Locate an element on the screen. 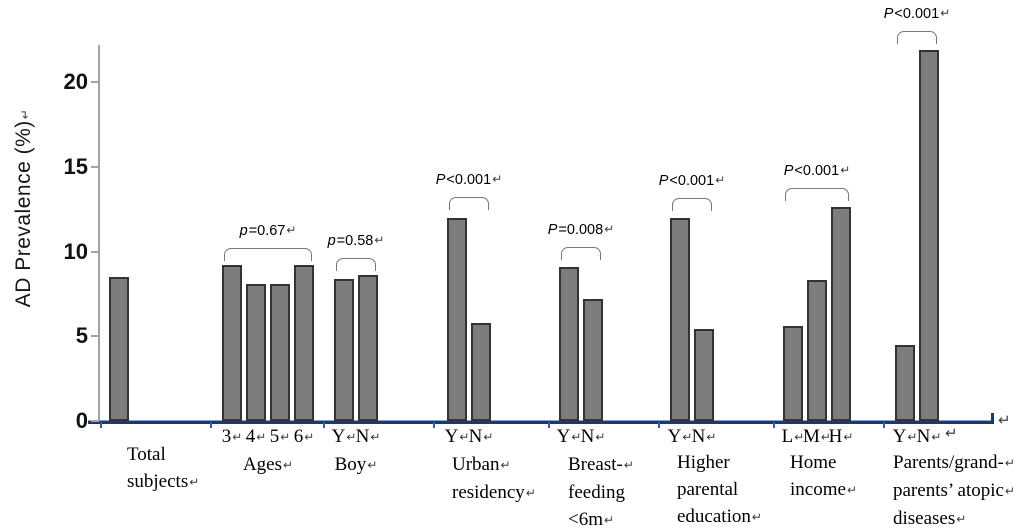 The height and width of the screenshot is (532, 1024). group-label-line: residency↵ is located at coordinates (494, 492).